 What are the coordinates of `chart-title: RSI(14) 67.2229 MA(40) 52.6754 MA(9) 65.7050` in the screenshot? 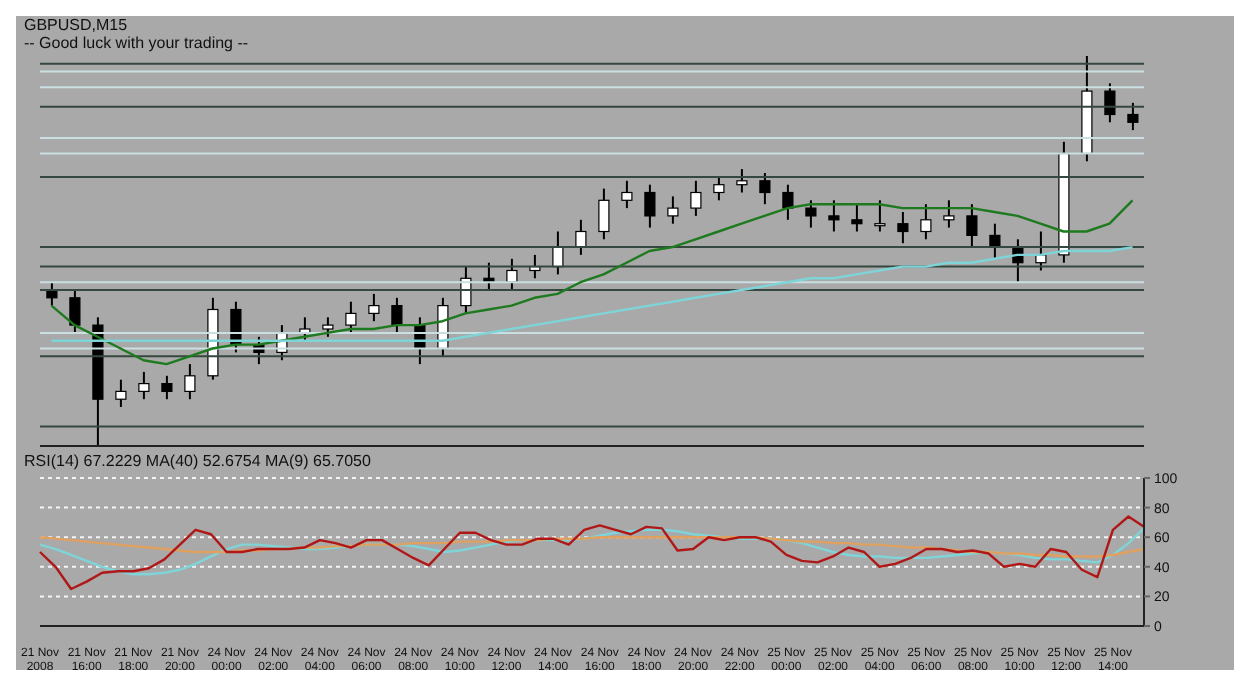 It's located at (198, 461).